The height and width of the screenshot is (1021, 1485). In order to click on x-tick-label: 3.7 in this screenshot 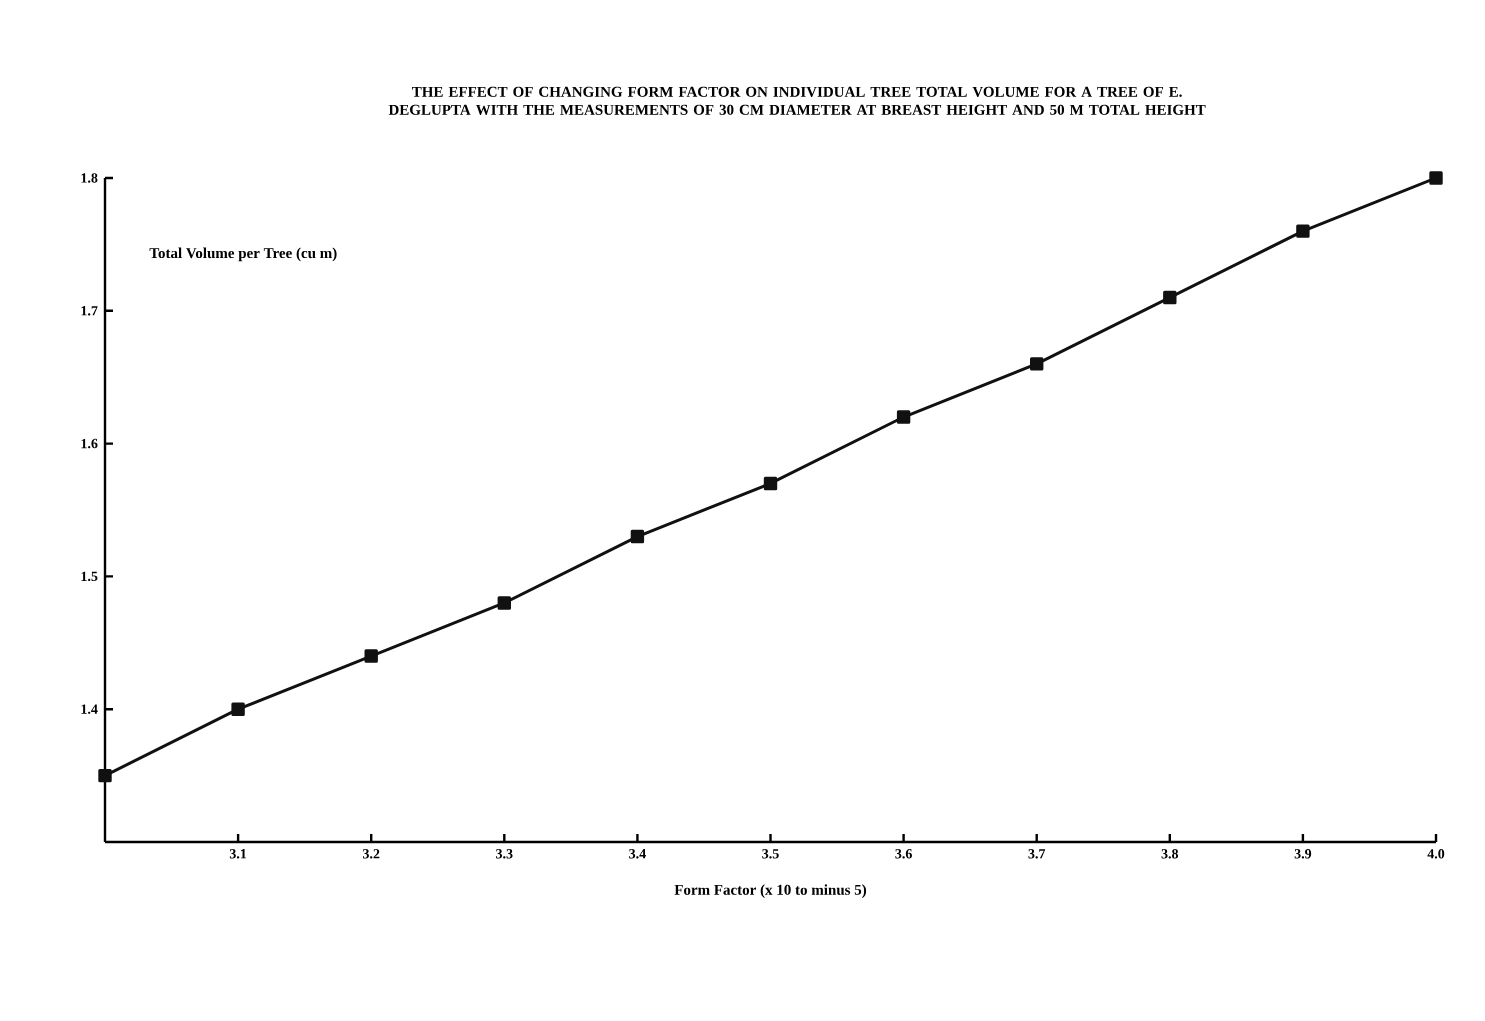, I will do `click(1037, 854)`.